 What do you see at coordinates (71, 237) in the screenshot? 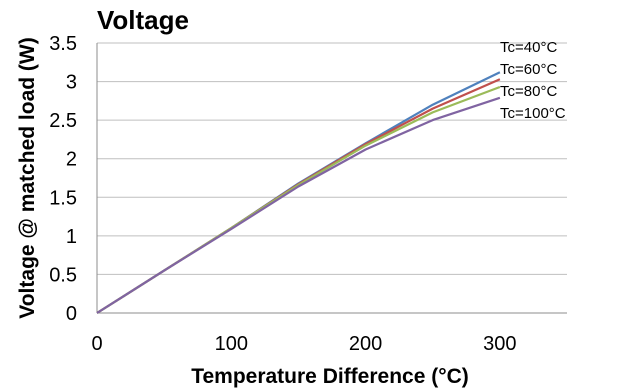
I see `y-tick-label: 1` at bounding box center [71, 237].